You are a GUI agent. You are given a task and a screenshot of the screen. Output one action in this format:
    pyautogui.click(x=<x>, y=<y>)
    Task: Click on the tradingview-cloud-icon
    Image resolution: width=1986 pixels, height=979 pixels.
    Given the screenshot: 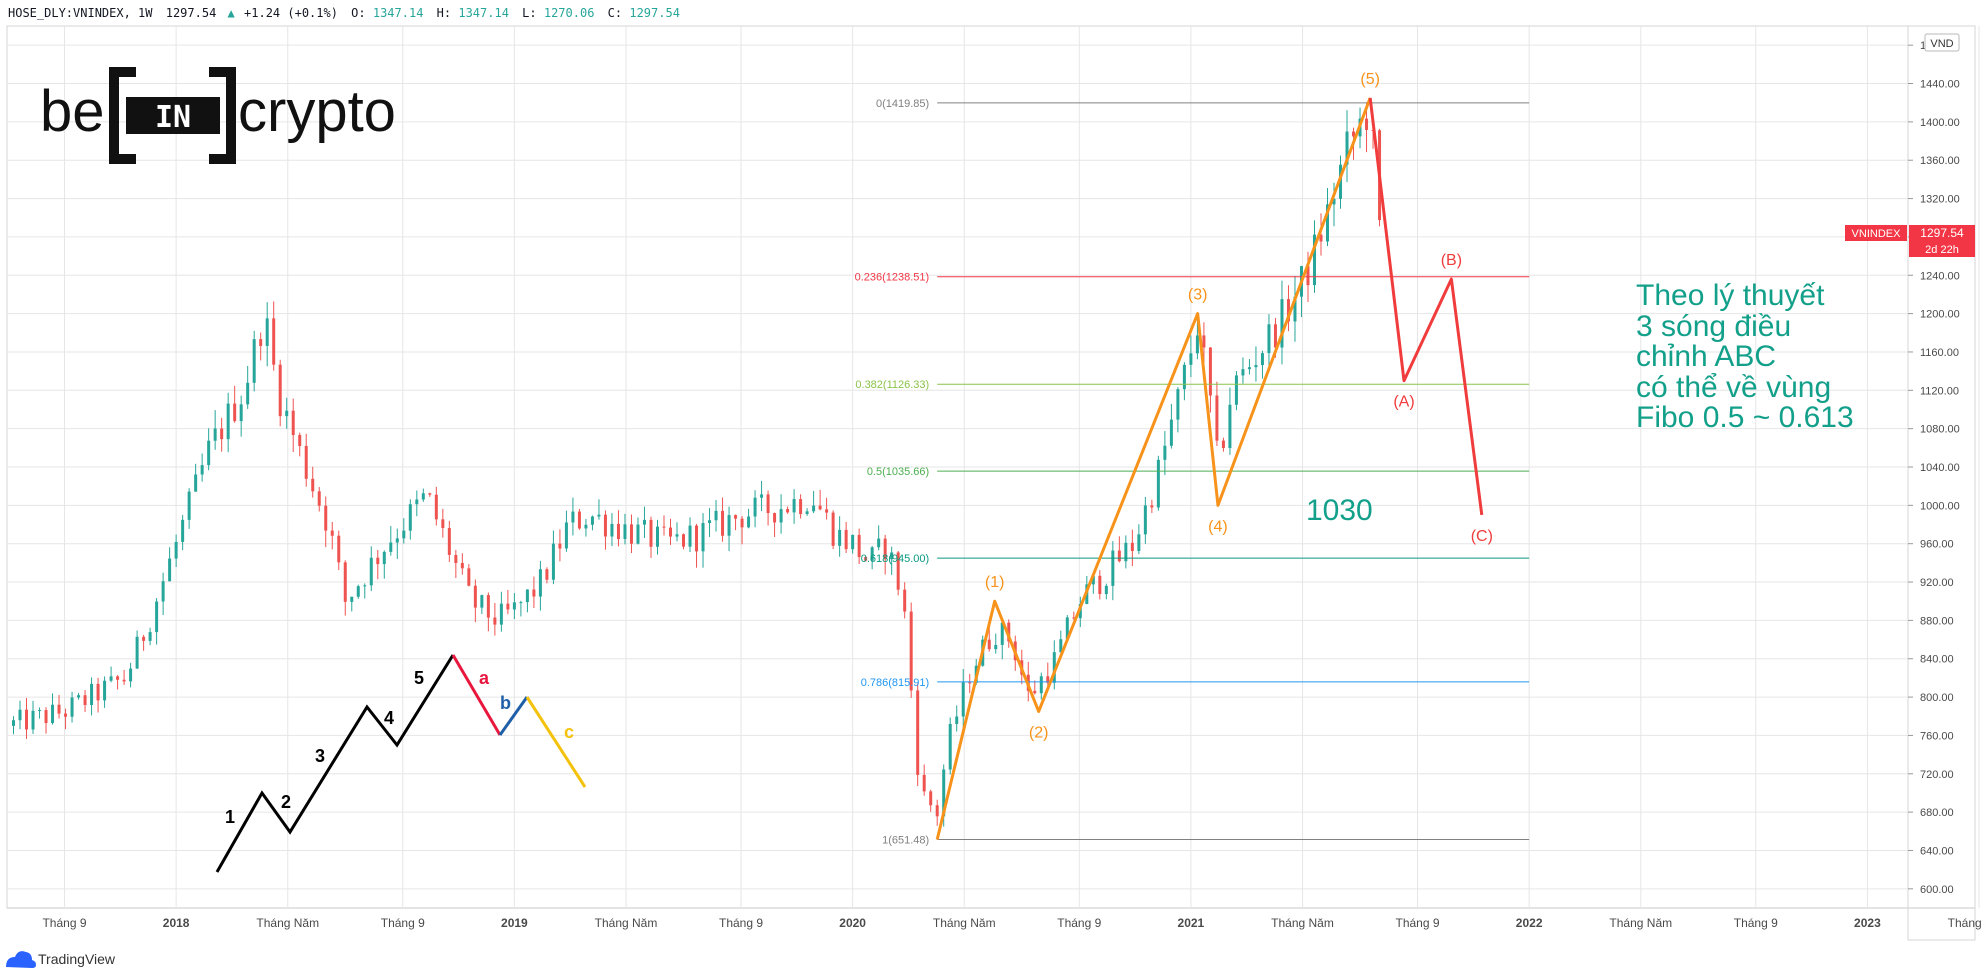 What is the action you would take?
    pyautogui.click(x=21, y=959)
    